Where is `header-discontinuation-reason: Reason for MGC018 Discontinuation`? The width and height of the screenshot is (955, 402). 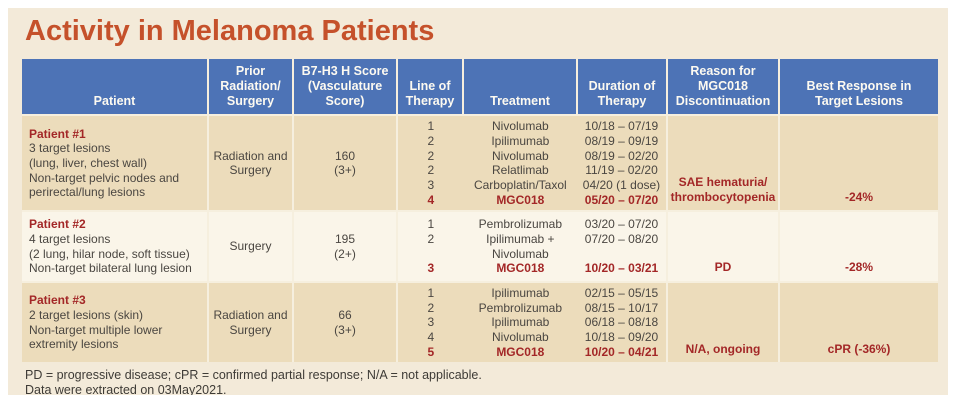
header-discontinuation-reason: Reason for MGC018 Discontinuation is located at coordinates (723, 87).